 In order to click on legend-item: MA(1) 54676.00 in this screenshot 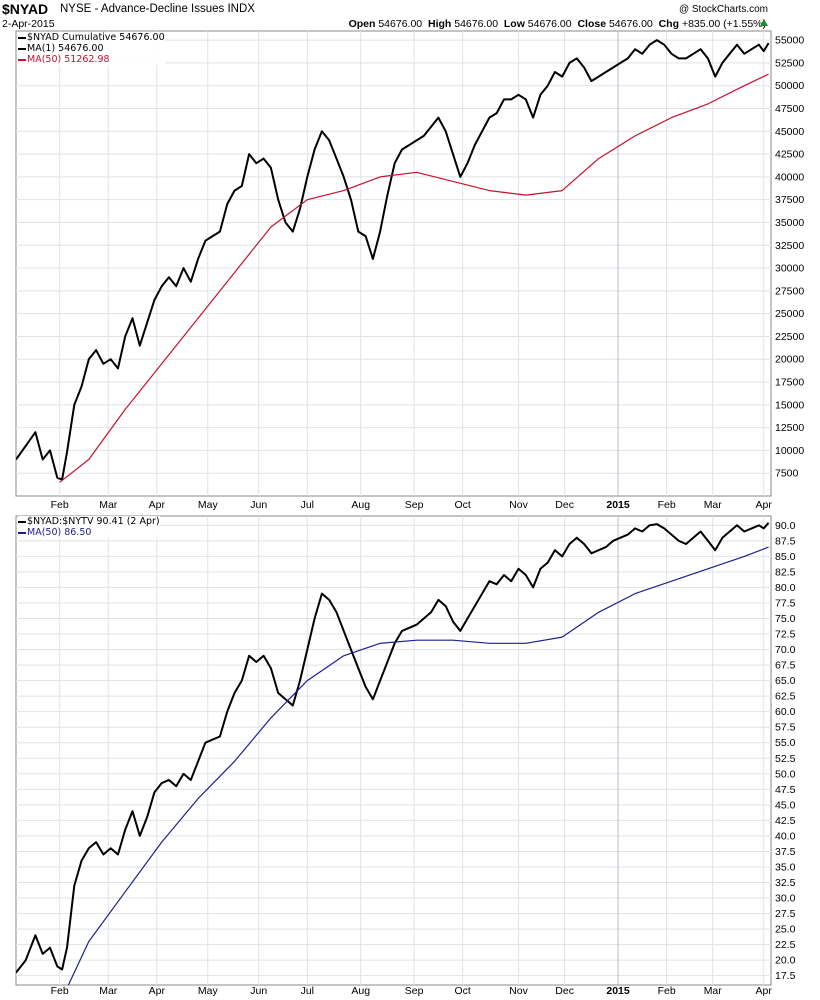, I will do `click(91, 48)`.